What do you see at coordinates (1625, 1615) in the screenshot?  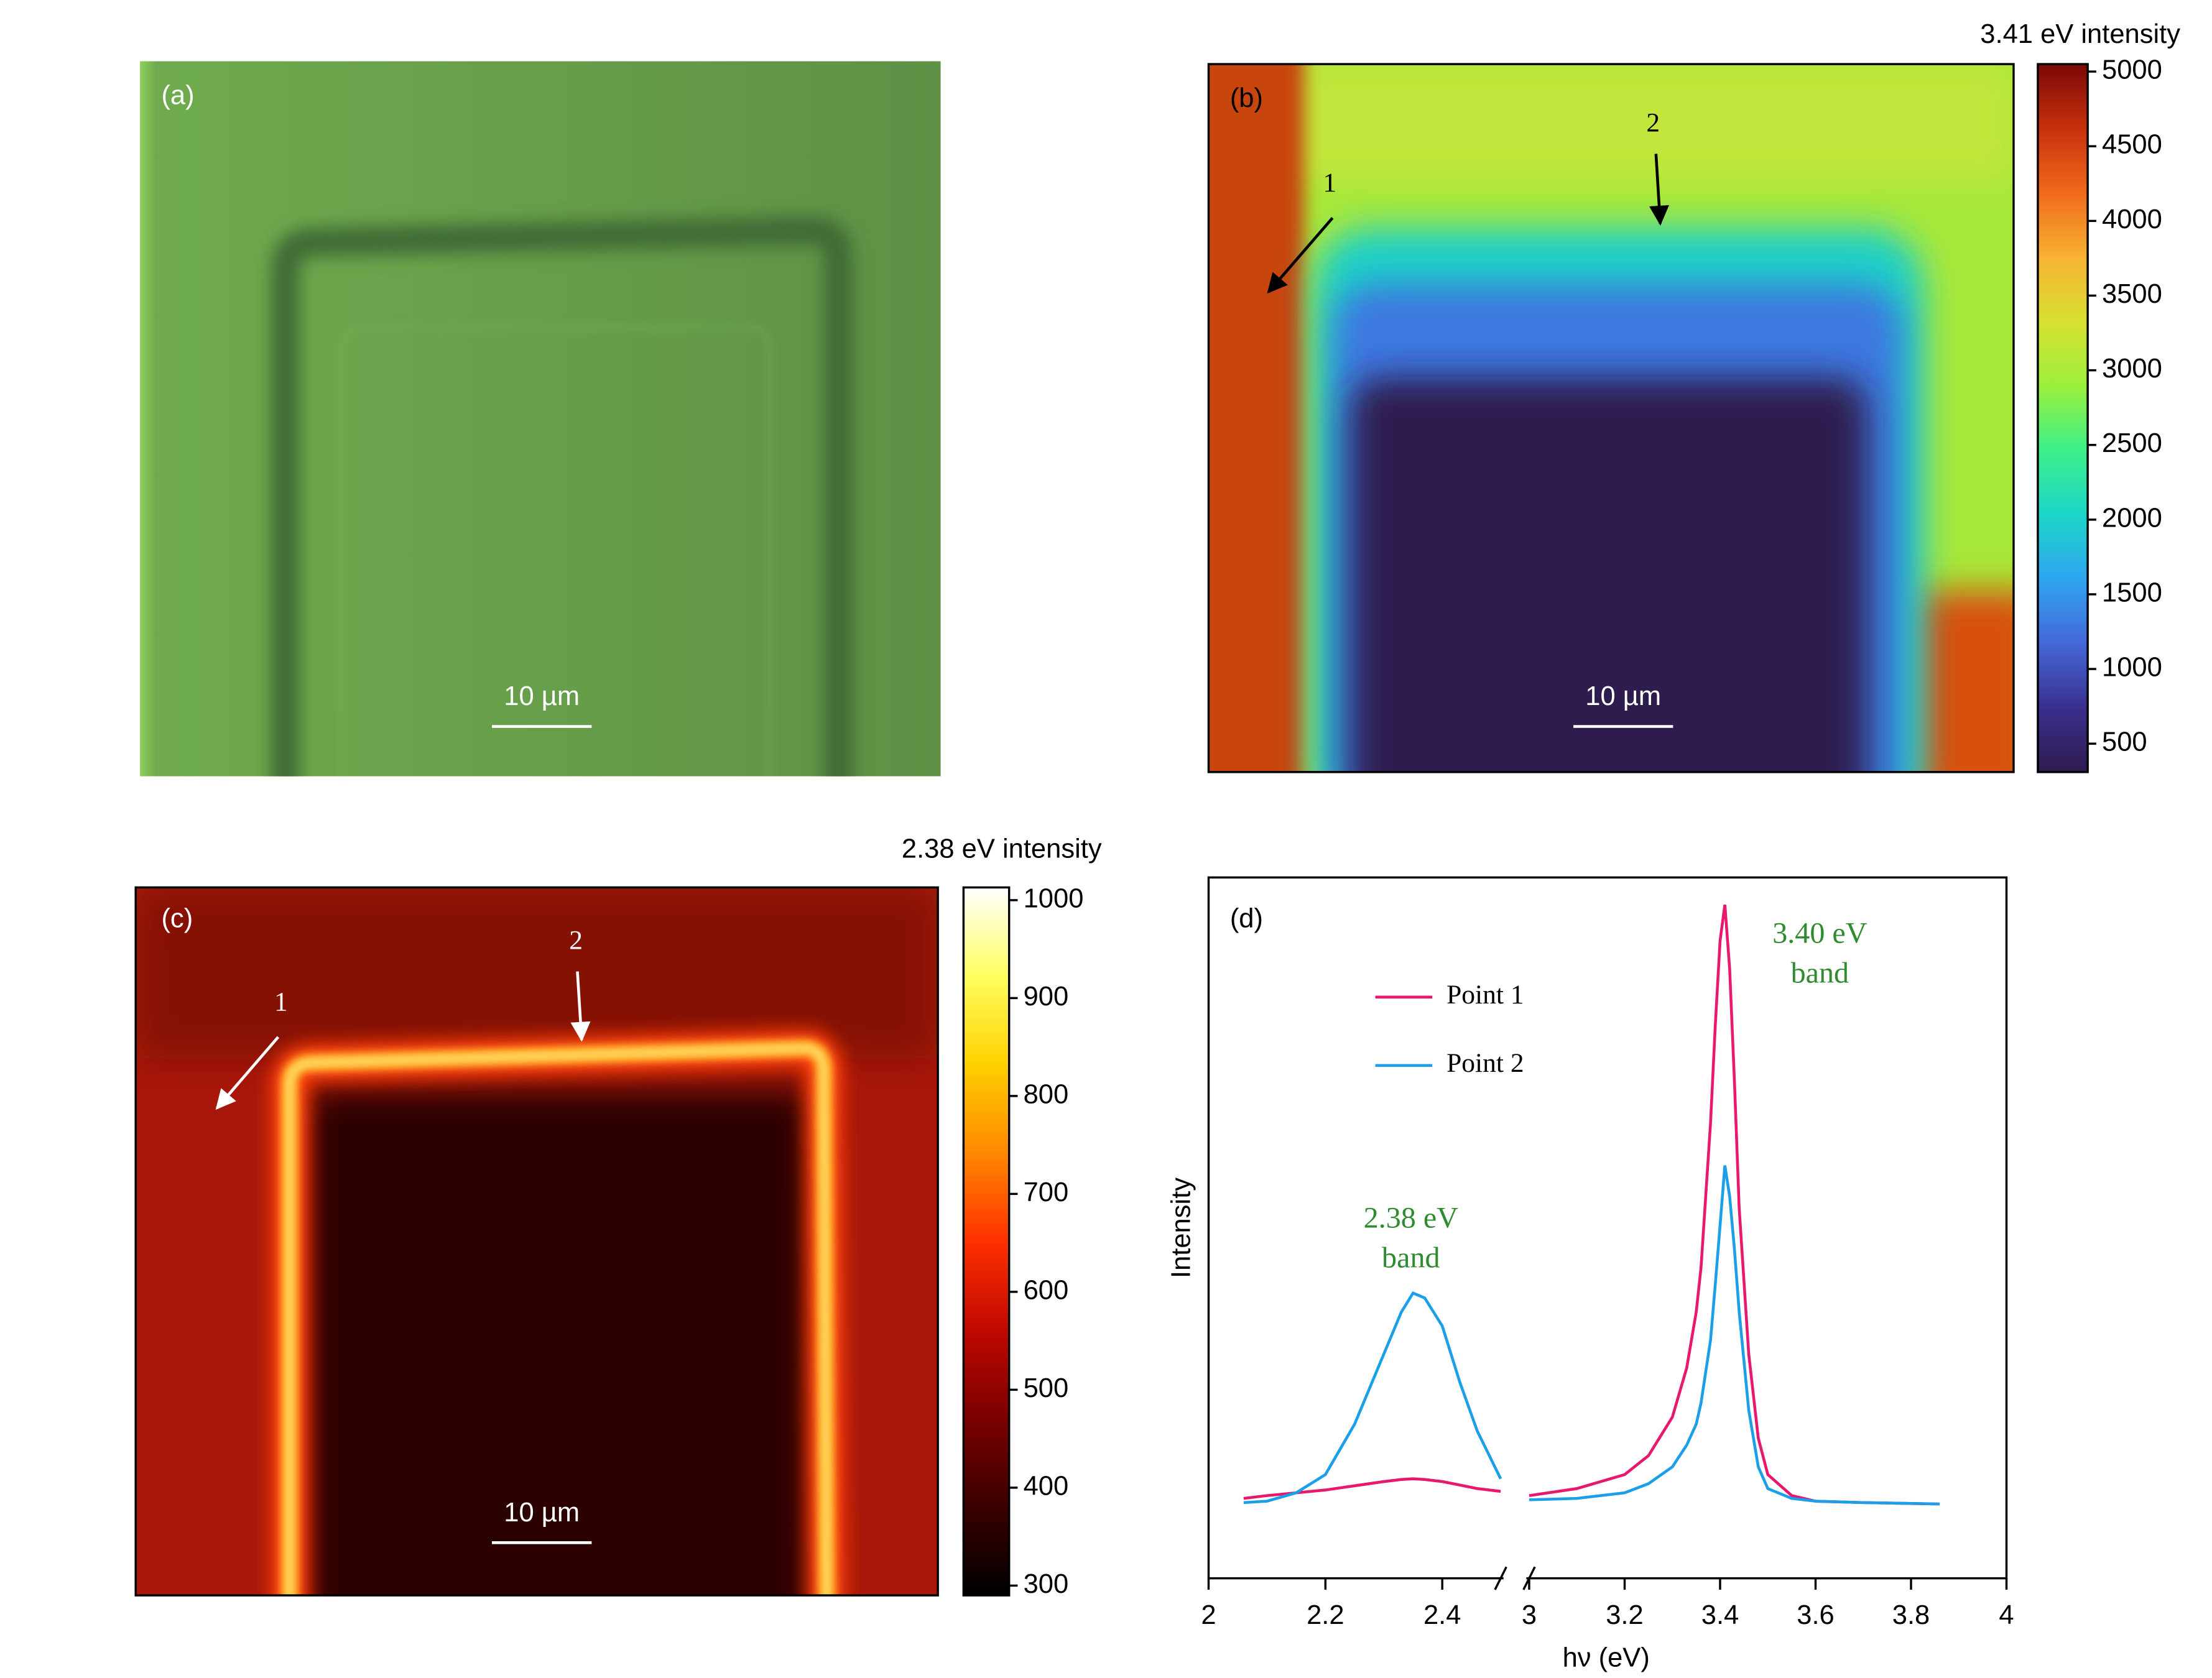 I see `x-tick-label: 3.2` at bounding box center [1625, 1615].